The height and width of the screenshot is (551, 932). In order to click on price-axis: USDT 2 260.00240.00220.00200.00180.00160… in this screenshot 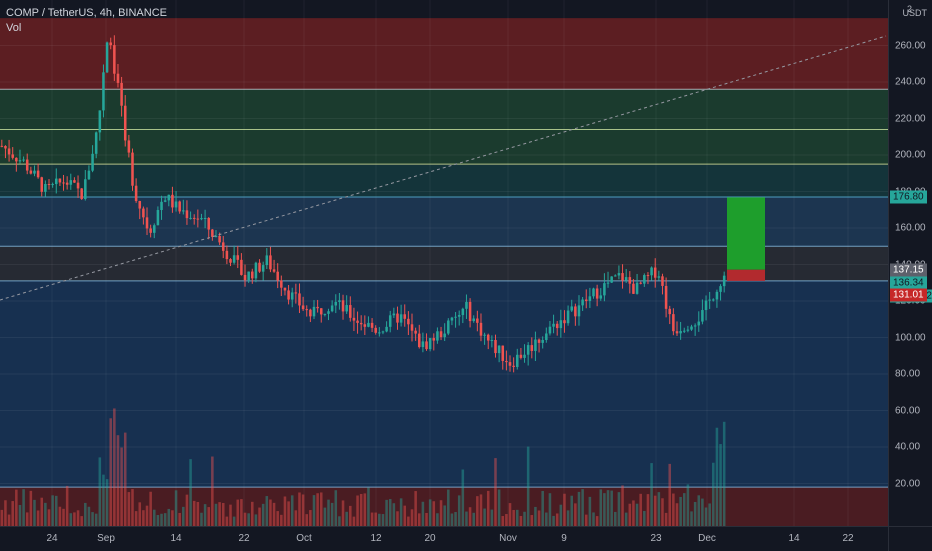, I will do `click(910, 263)`.